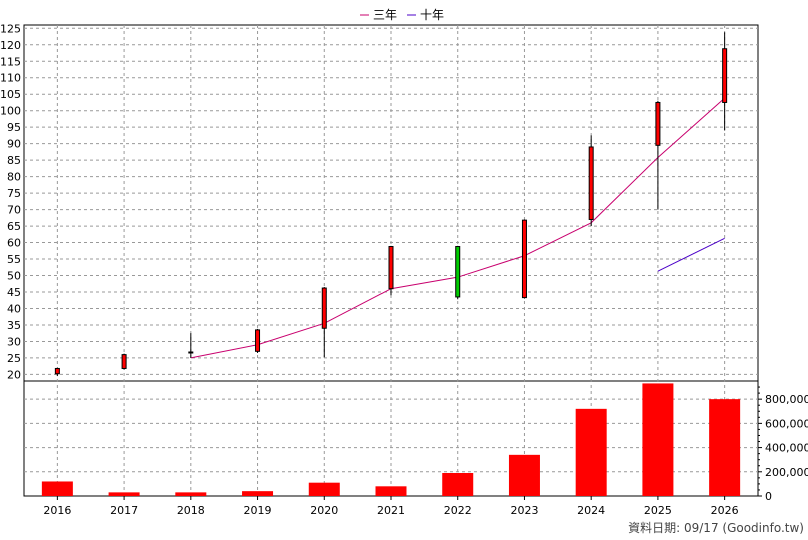 This screenshot has height=540, width=808. Describe the element at coordinates (432, 15) in the screenshot. I see `legend-label: 十年` at that location.